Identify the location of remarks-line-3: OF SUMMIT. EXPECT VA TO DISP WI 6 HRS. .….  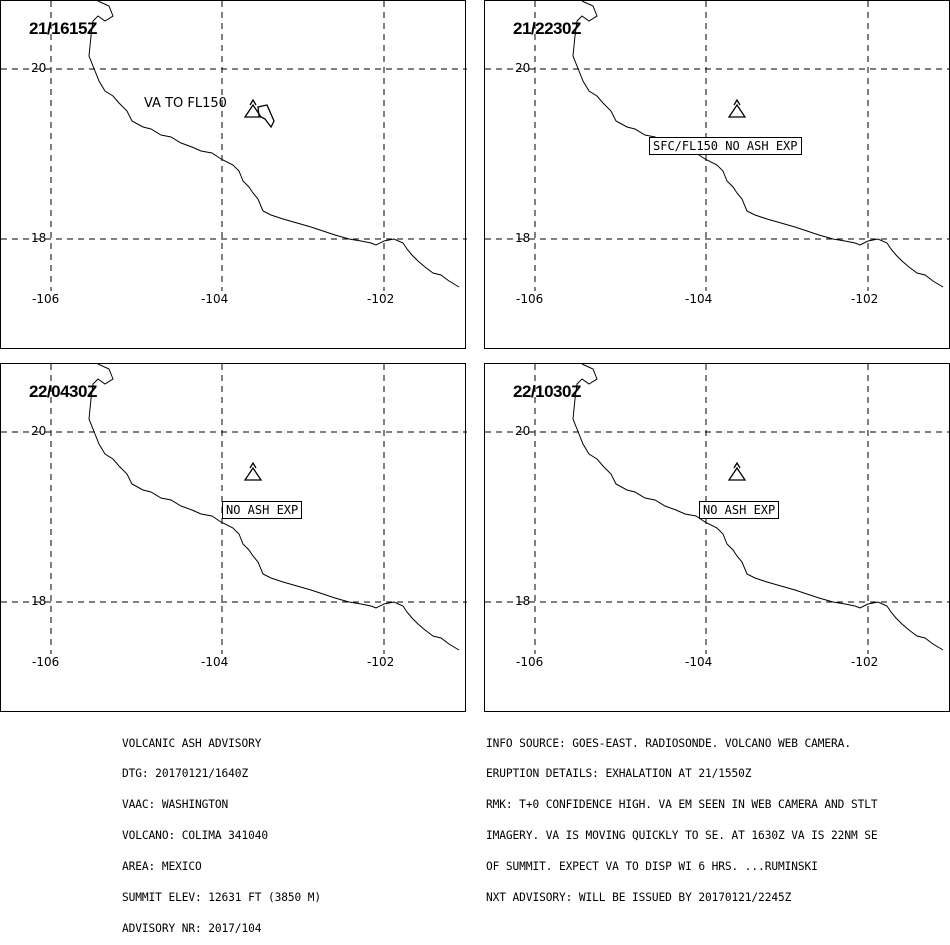
(652, 867).